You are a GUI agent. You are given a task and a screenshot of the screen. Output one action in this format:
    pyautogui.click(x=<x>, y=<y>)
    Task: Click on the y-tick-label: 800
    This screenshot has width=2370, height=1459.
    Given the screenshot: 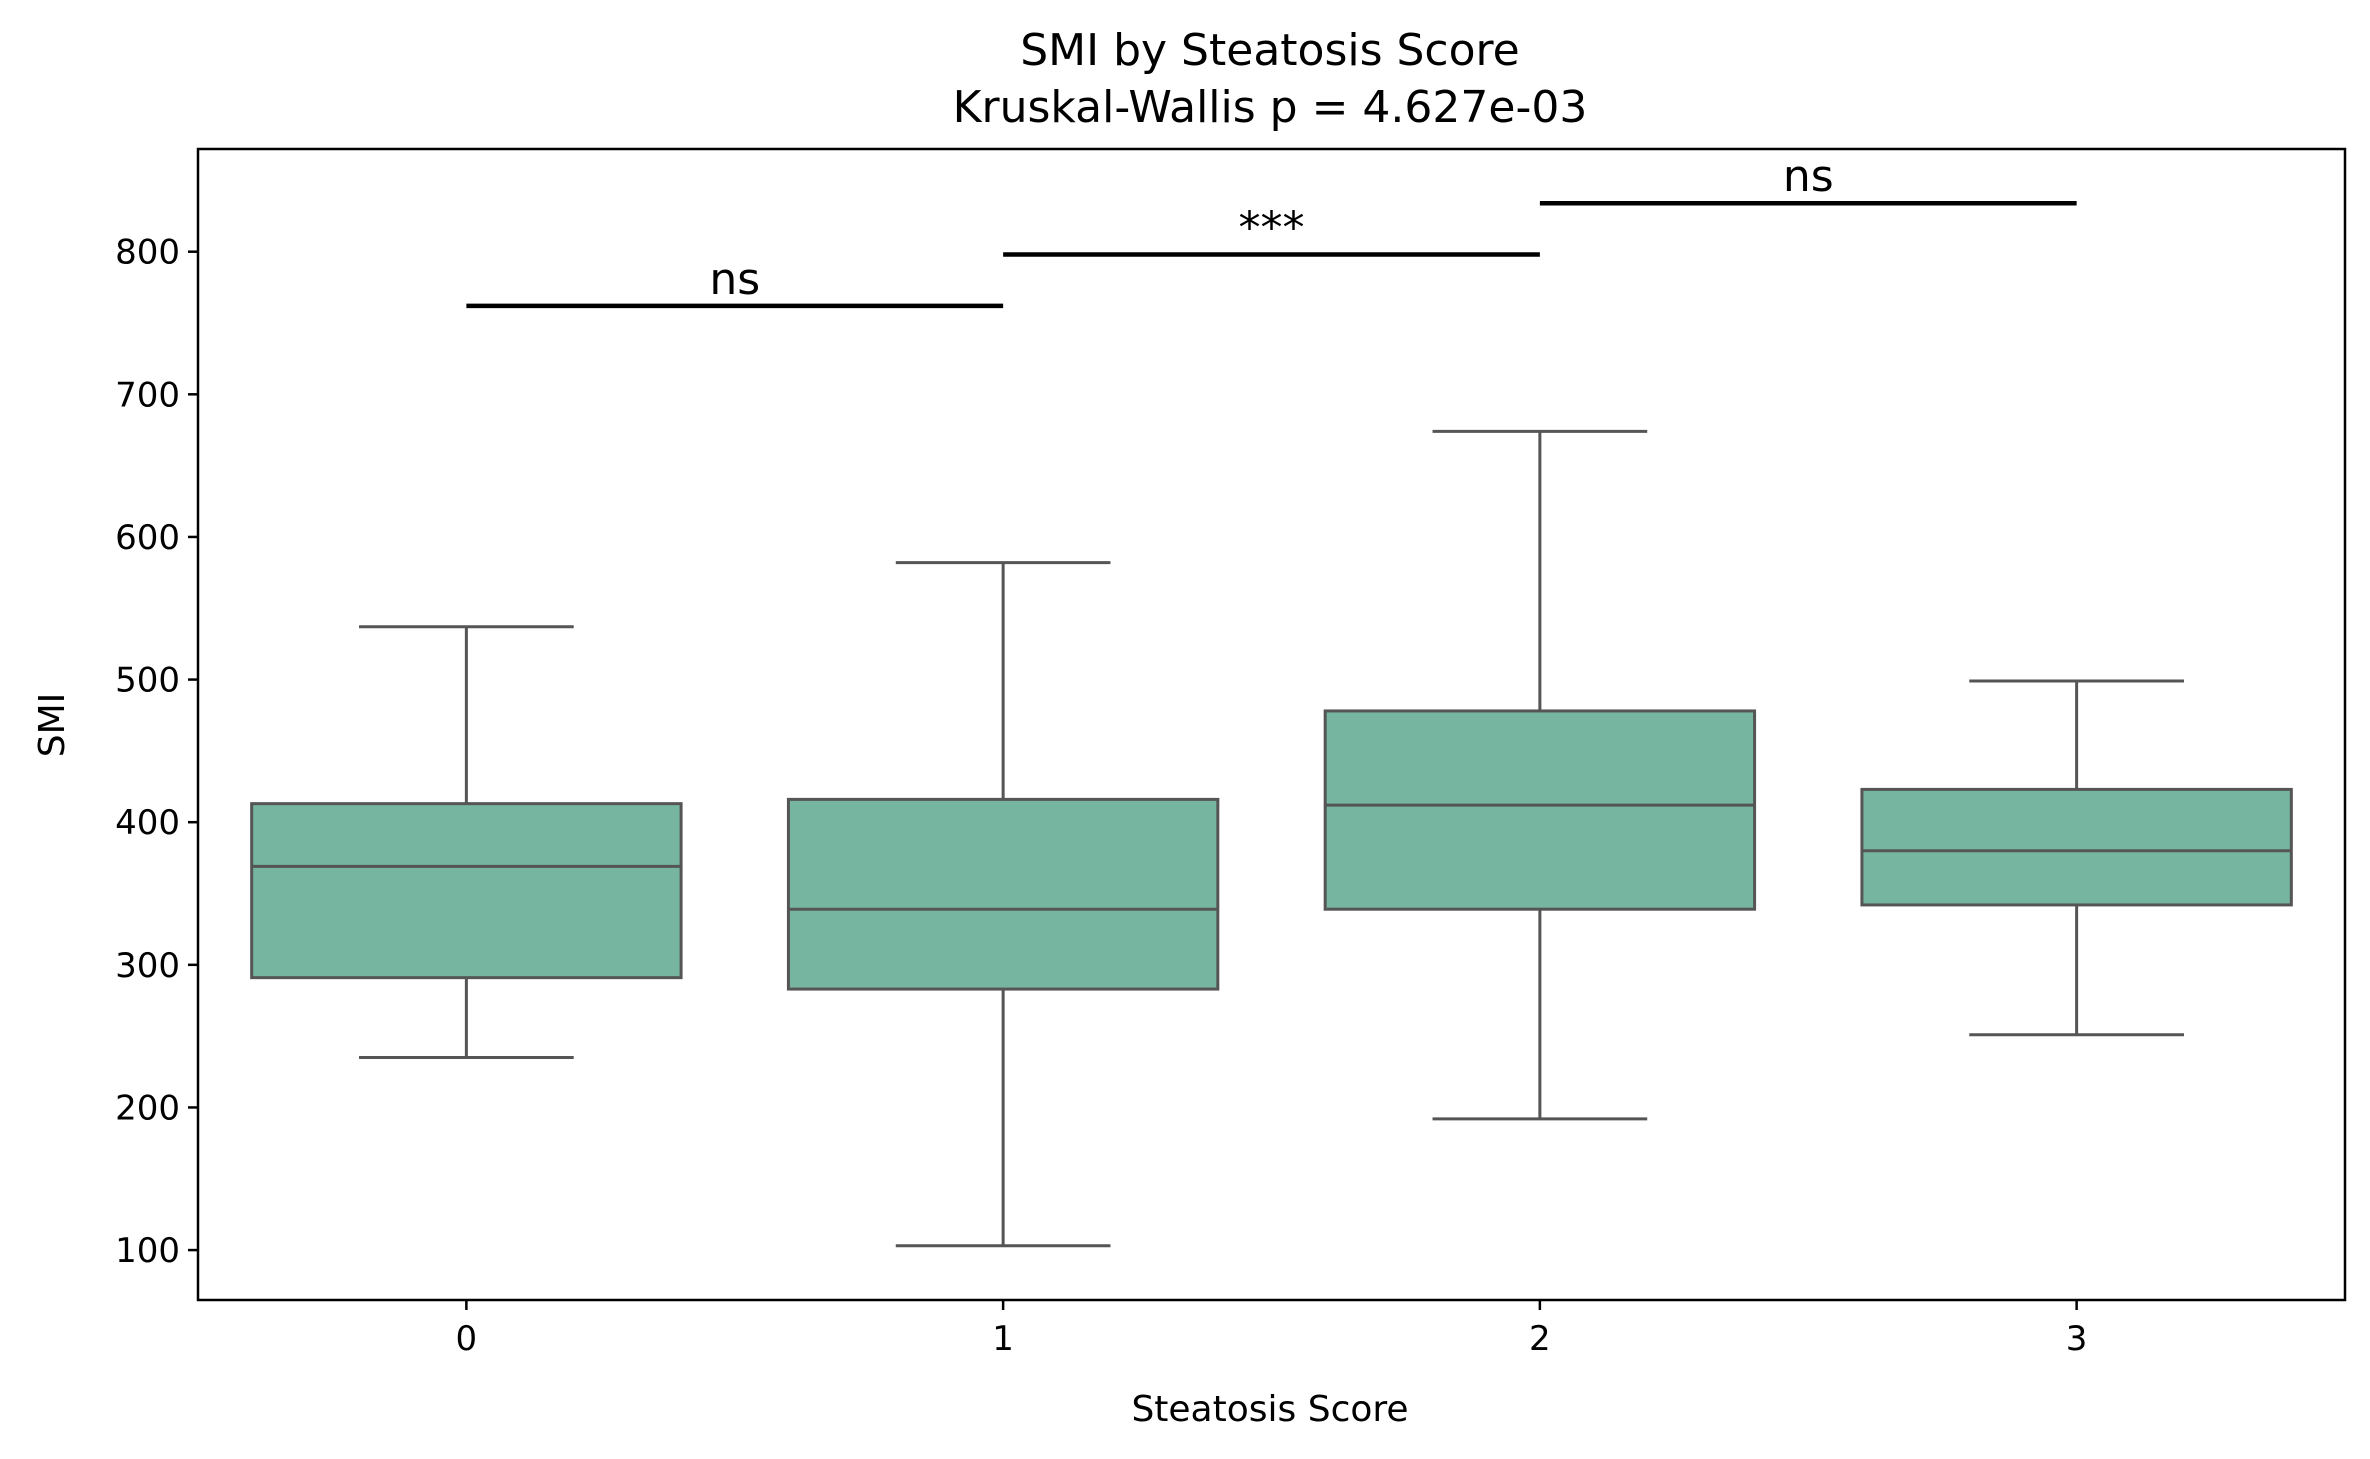 What is the action you would take?
    pyautogui.click(x=147, y=253)
    